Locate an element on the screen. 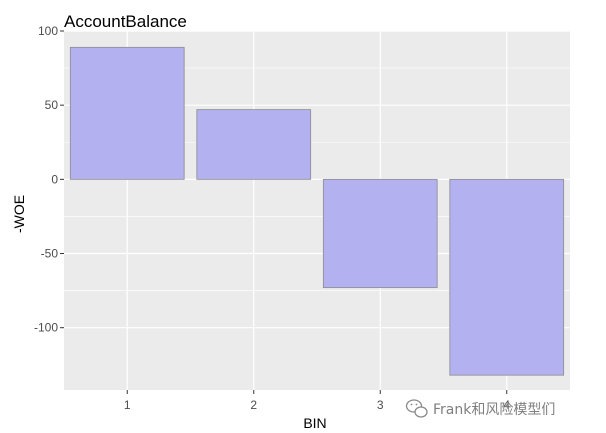 This screenshot has width=606, height=433. y-tick-label: 0 is located at coordinates (54, 179).